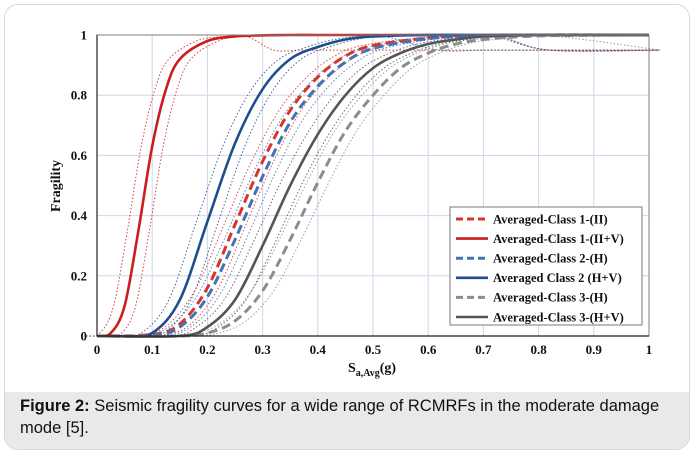  I want to click on x-tick-label: 0.6, so click(428, 349).